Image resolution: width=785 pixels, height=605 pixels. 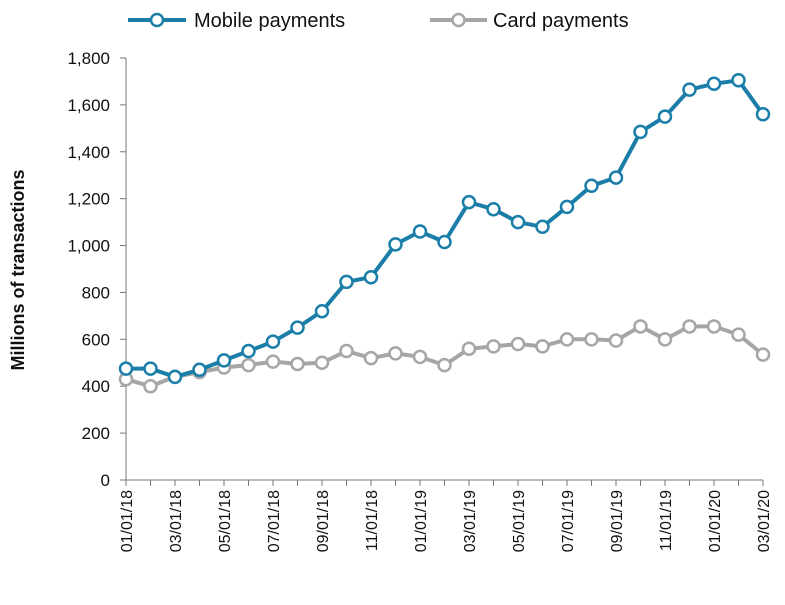 What do you see at coordinates (96, 386) in the screenshot?
I see `y-tick-label: 400` at bounding box center [96, 386].